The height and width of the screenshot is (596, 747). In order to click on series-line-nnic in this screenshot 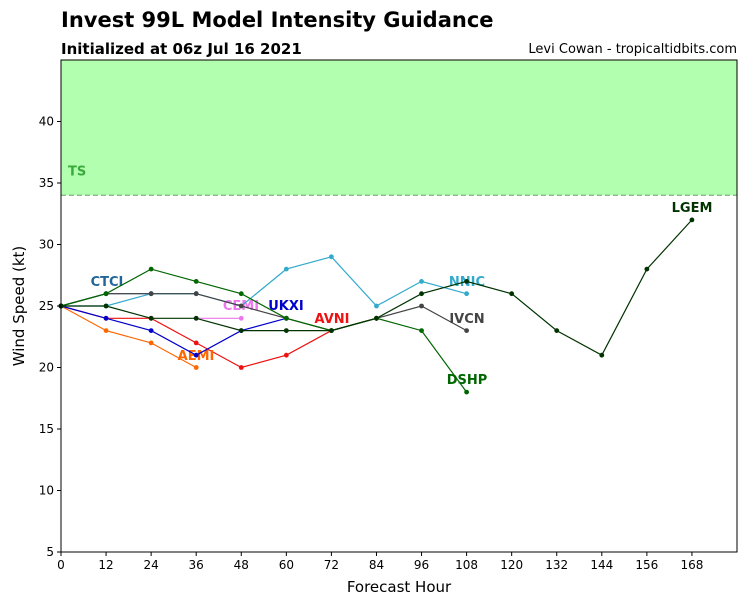, I will do `click(264, 281)`.